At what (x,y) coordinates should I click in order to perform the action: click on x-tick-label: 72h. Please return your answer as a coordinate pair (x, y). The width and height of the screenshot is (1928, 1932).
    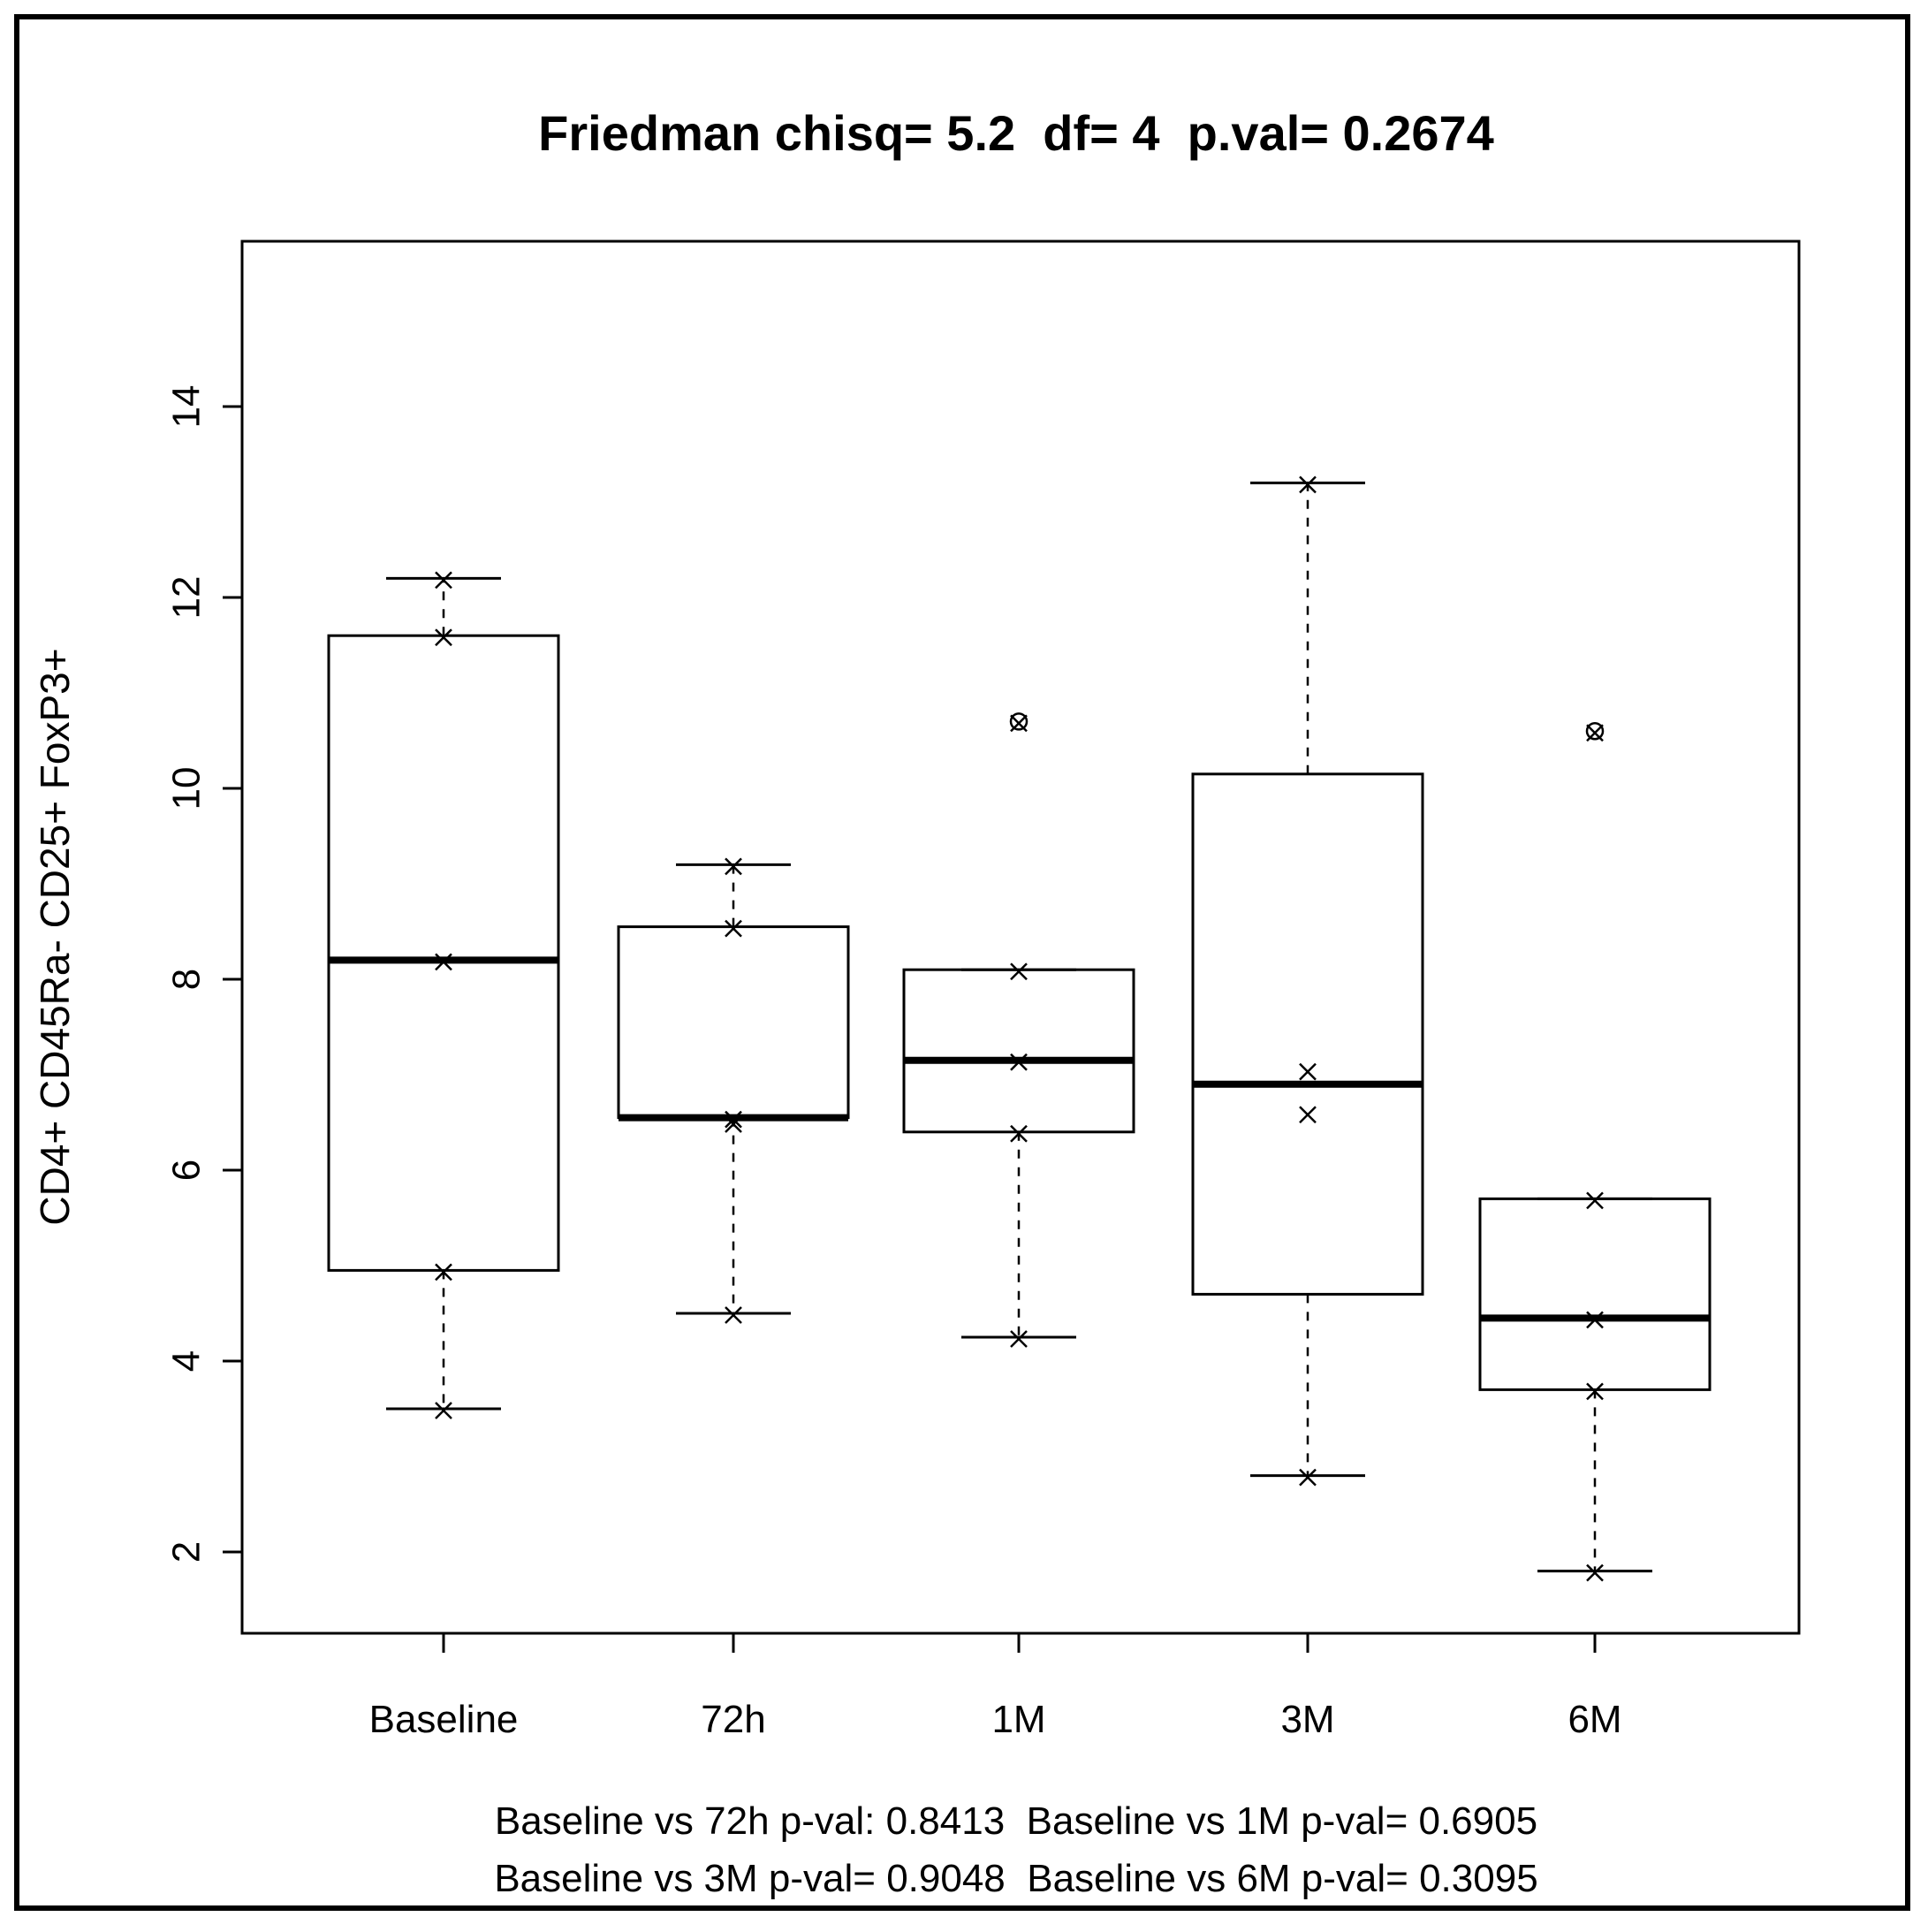
    Looking at the image, I should click on (733, 1720).